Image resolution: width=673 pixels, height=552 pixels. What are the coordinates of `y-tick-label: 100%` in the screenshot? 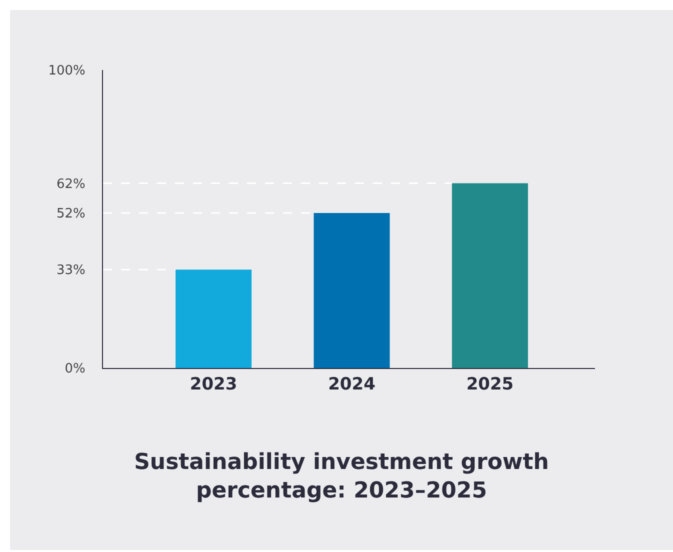 It's located at (67, 71).